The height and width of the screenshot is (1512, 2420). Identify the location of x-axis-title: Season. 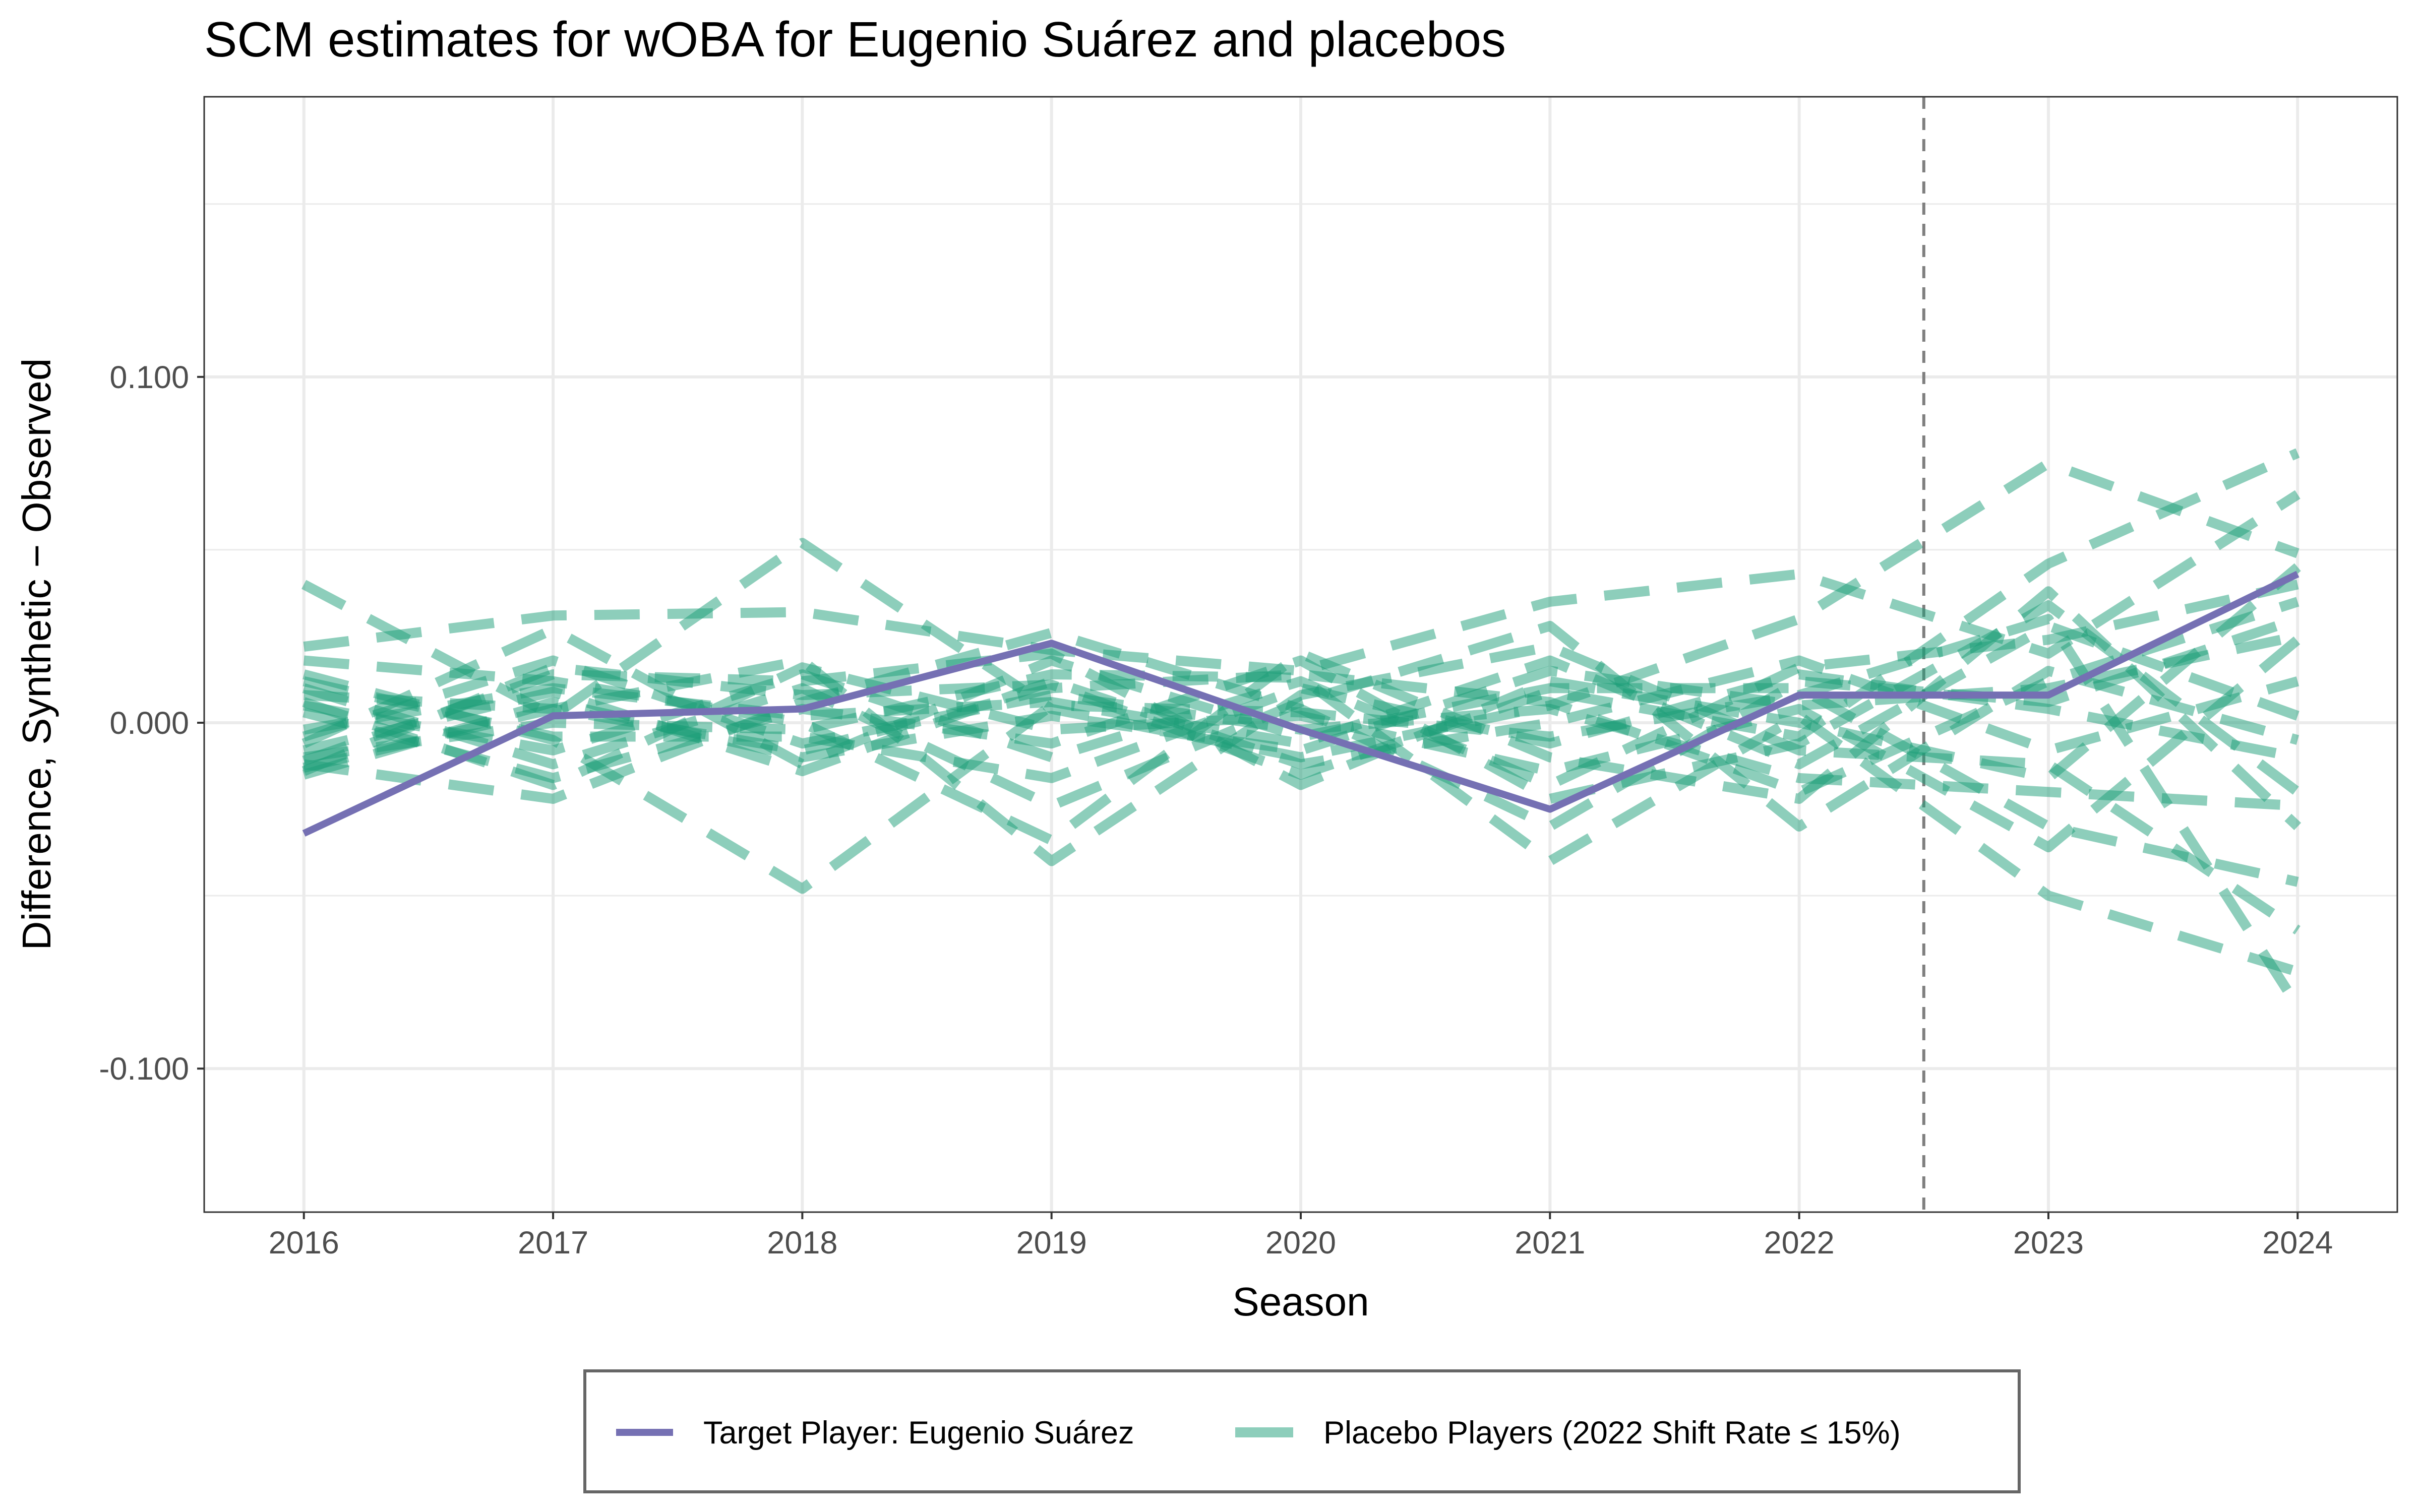
(1300, 1301).